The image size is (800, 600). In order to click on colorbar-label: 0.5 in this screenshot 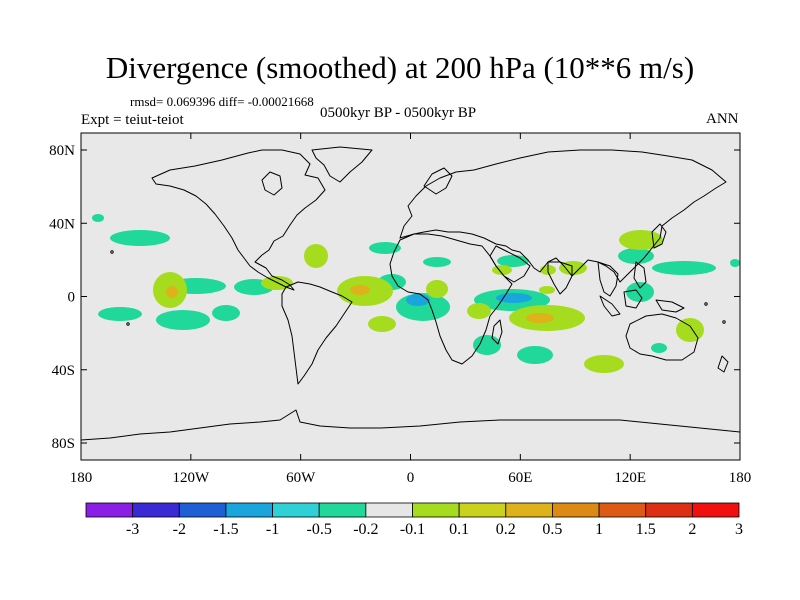, I will do `click(552, 529)`.